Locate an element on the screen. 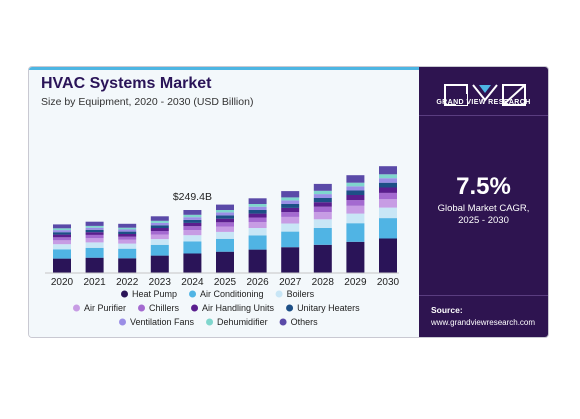 This screenshot has height=419, width=580. bar-segment-chillers-2025 is located at coordinates (225, 224).